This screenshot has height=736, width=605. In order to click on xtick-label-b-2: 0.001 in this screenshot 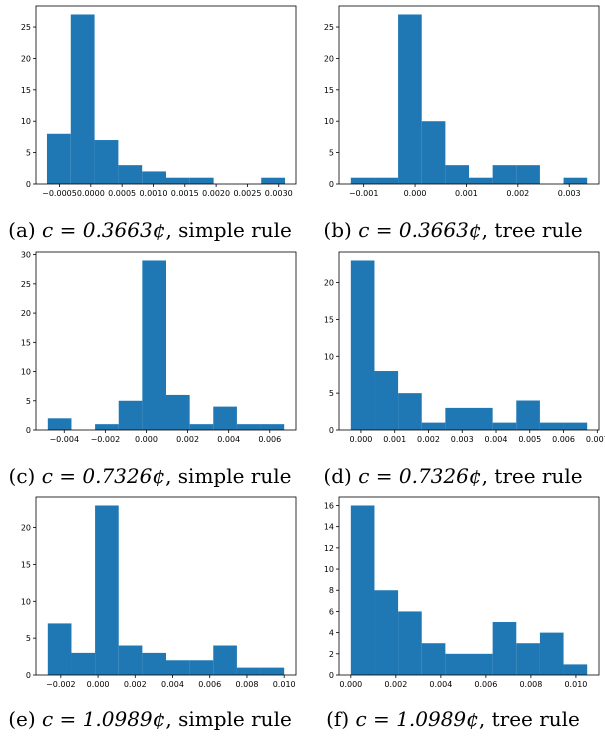, I will do `click(466, 193)`.